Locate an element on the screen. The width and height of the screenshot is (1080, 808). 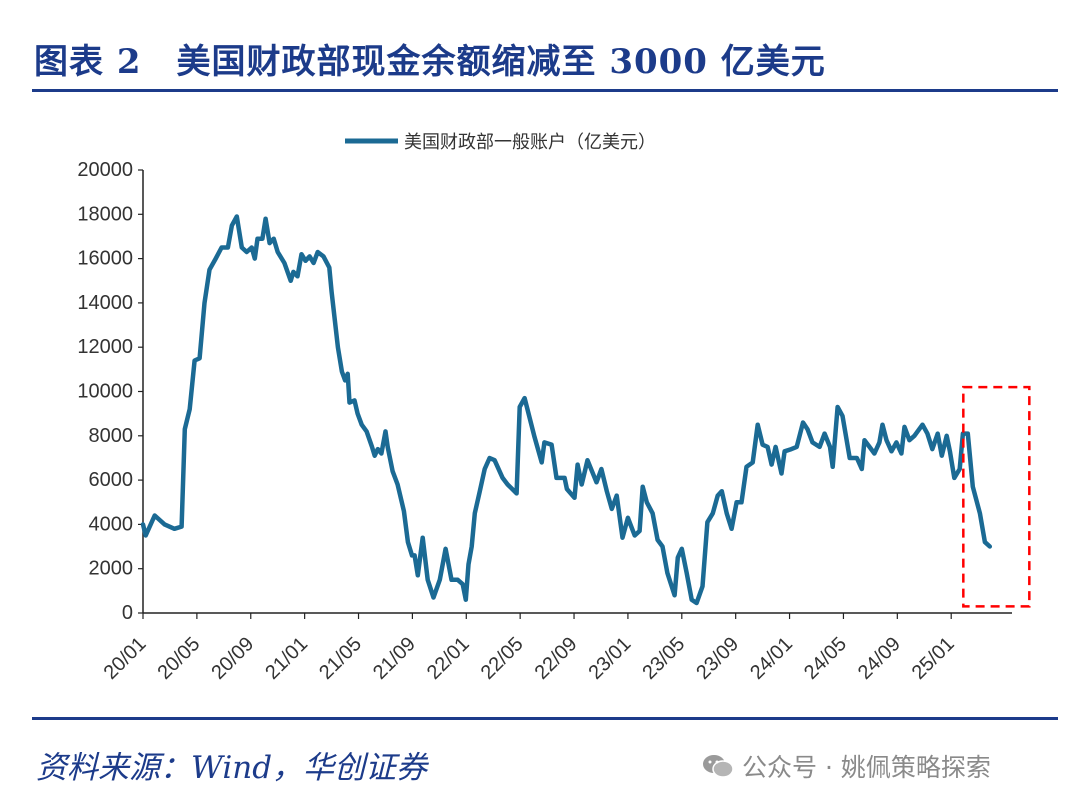
x-tick-label: 21/01 is located at coordinates (286, 658).